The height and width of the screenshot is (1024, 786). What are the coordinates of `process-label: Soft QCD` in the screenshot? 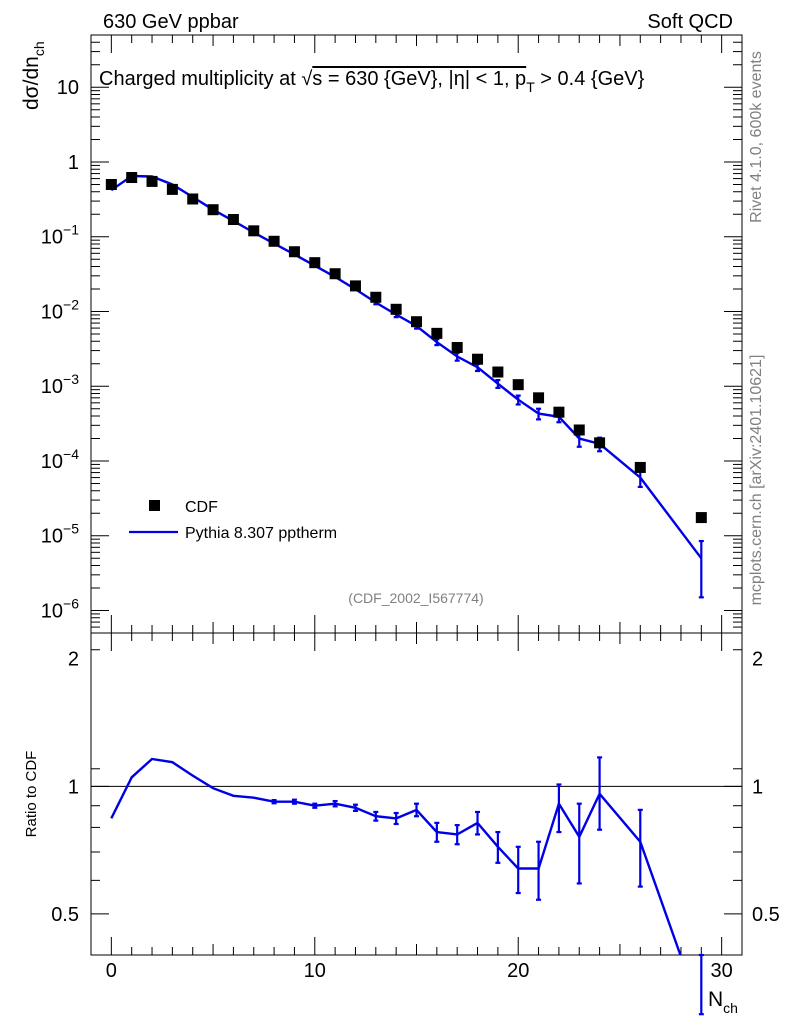 It's located at (690, 22).